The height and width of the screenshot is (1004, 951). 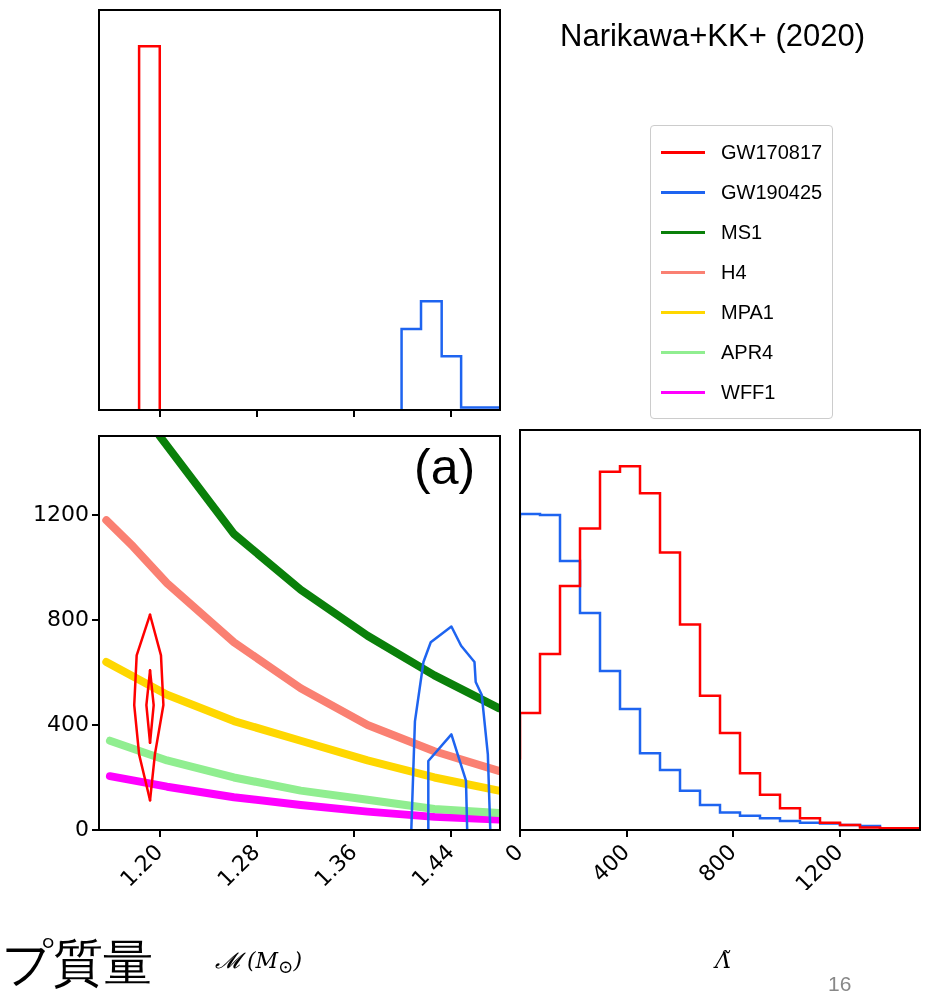 I want to click on x-tick-label: 800, so click(x=717, y=863).